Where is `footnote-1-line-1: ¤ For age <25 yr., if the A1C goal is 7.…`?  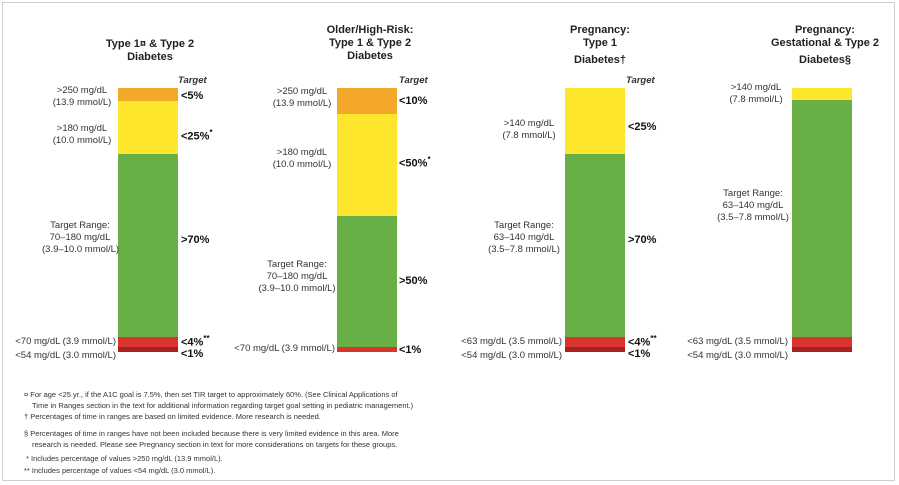
footnote-1-line-1: ¤ For age <25 yr., if the A1C goal is 7.… is located at coordinates (211, 394).